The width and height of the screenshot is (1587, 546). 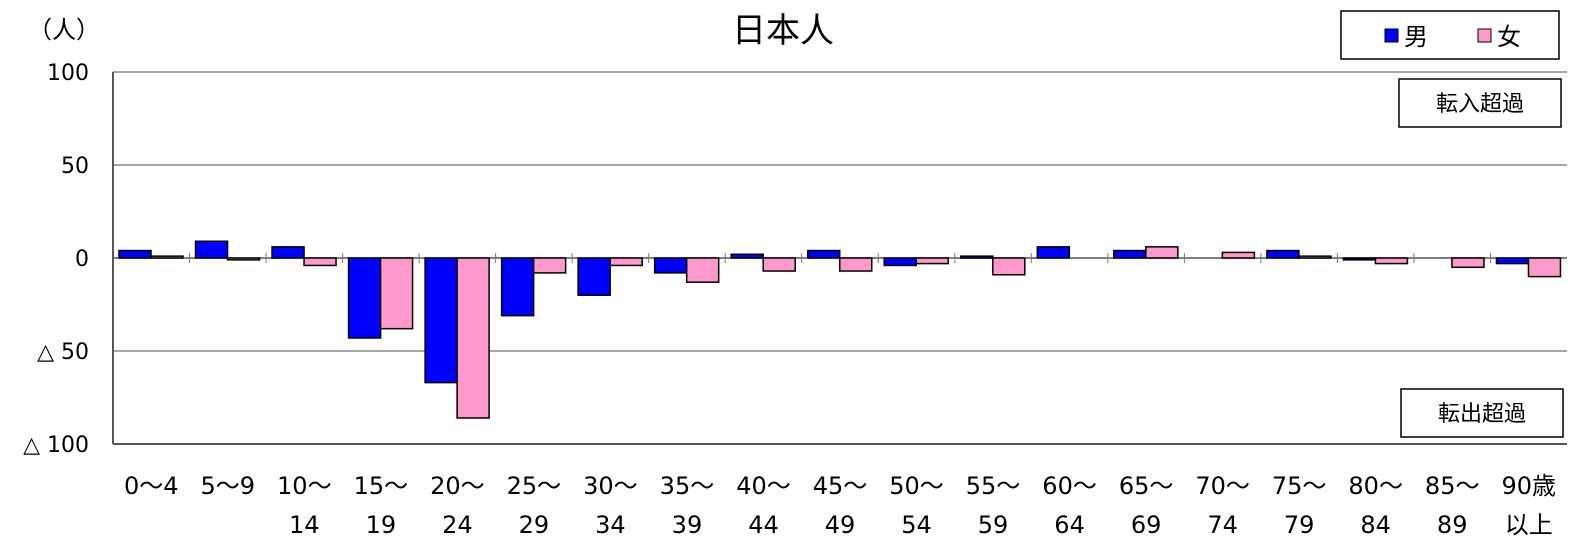 I want to click on x-tick-label: 85〜, so click(x=1452, y=486).